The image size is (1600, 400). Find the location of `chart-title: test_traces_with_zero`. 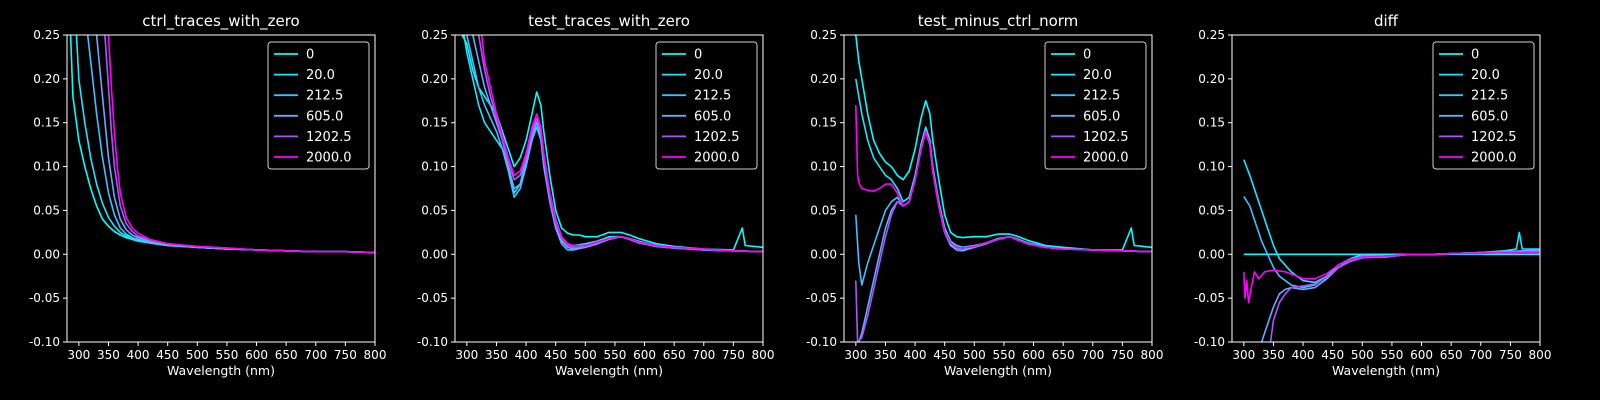

chart-title: test_traces_with_zero is located at coordinates (609, 21).